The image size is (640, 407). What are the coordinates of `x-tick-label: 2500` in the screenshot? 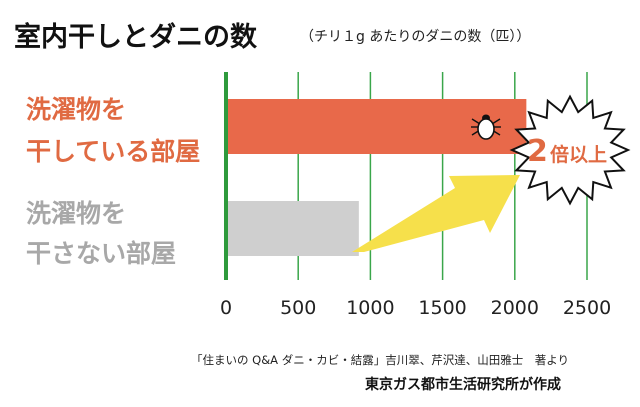 It's located at (587, 308).